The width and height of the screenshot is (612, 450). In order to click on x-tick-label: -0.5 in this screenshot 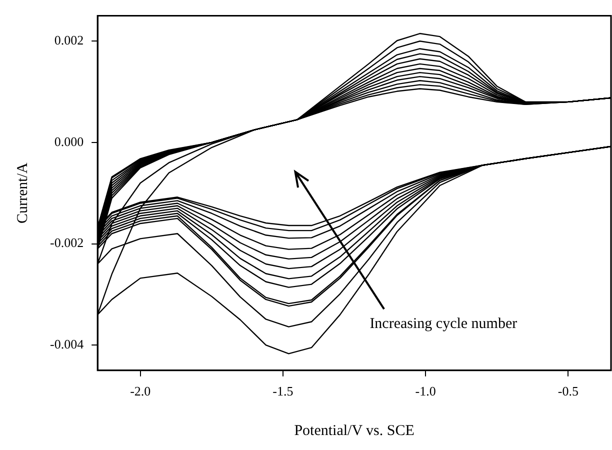, I will do `click(568, 391)`.